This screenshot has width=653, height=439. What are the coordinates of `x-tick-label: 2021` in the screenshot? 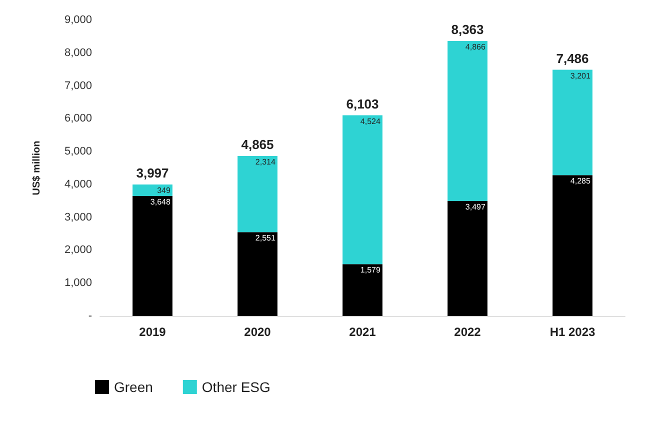 It's located at (362, 332).